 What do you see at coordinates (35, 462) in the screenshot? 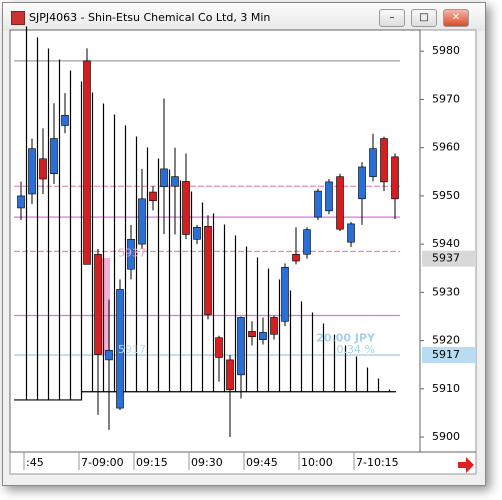
I see `x-tick-label: :45` at bounding box center [35, 462].